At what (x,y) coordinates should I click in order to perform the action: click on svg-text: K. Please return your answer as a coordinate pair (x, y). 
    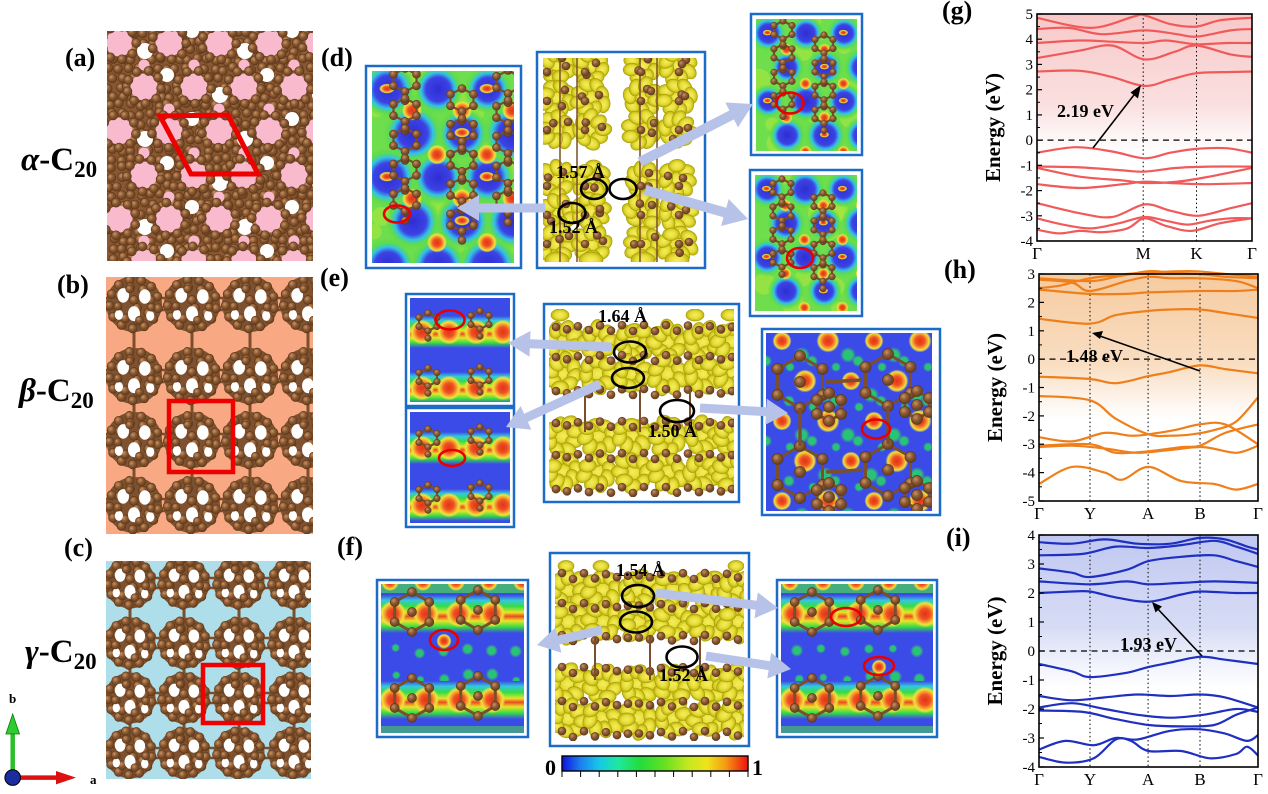
    Looking at the image, I should click on (1196, 253).